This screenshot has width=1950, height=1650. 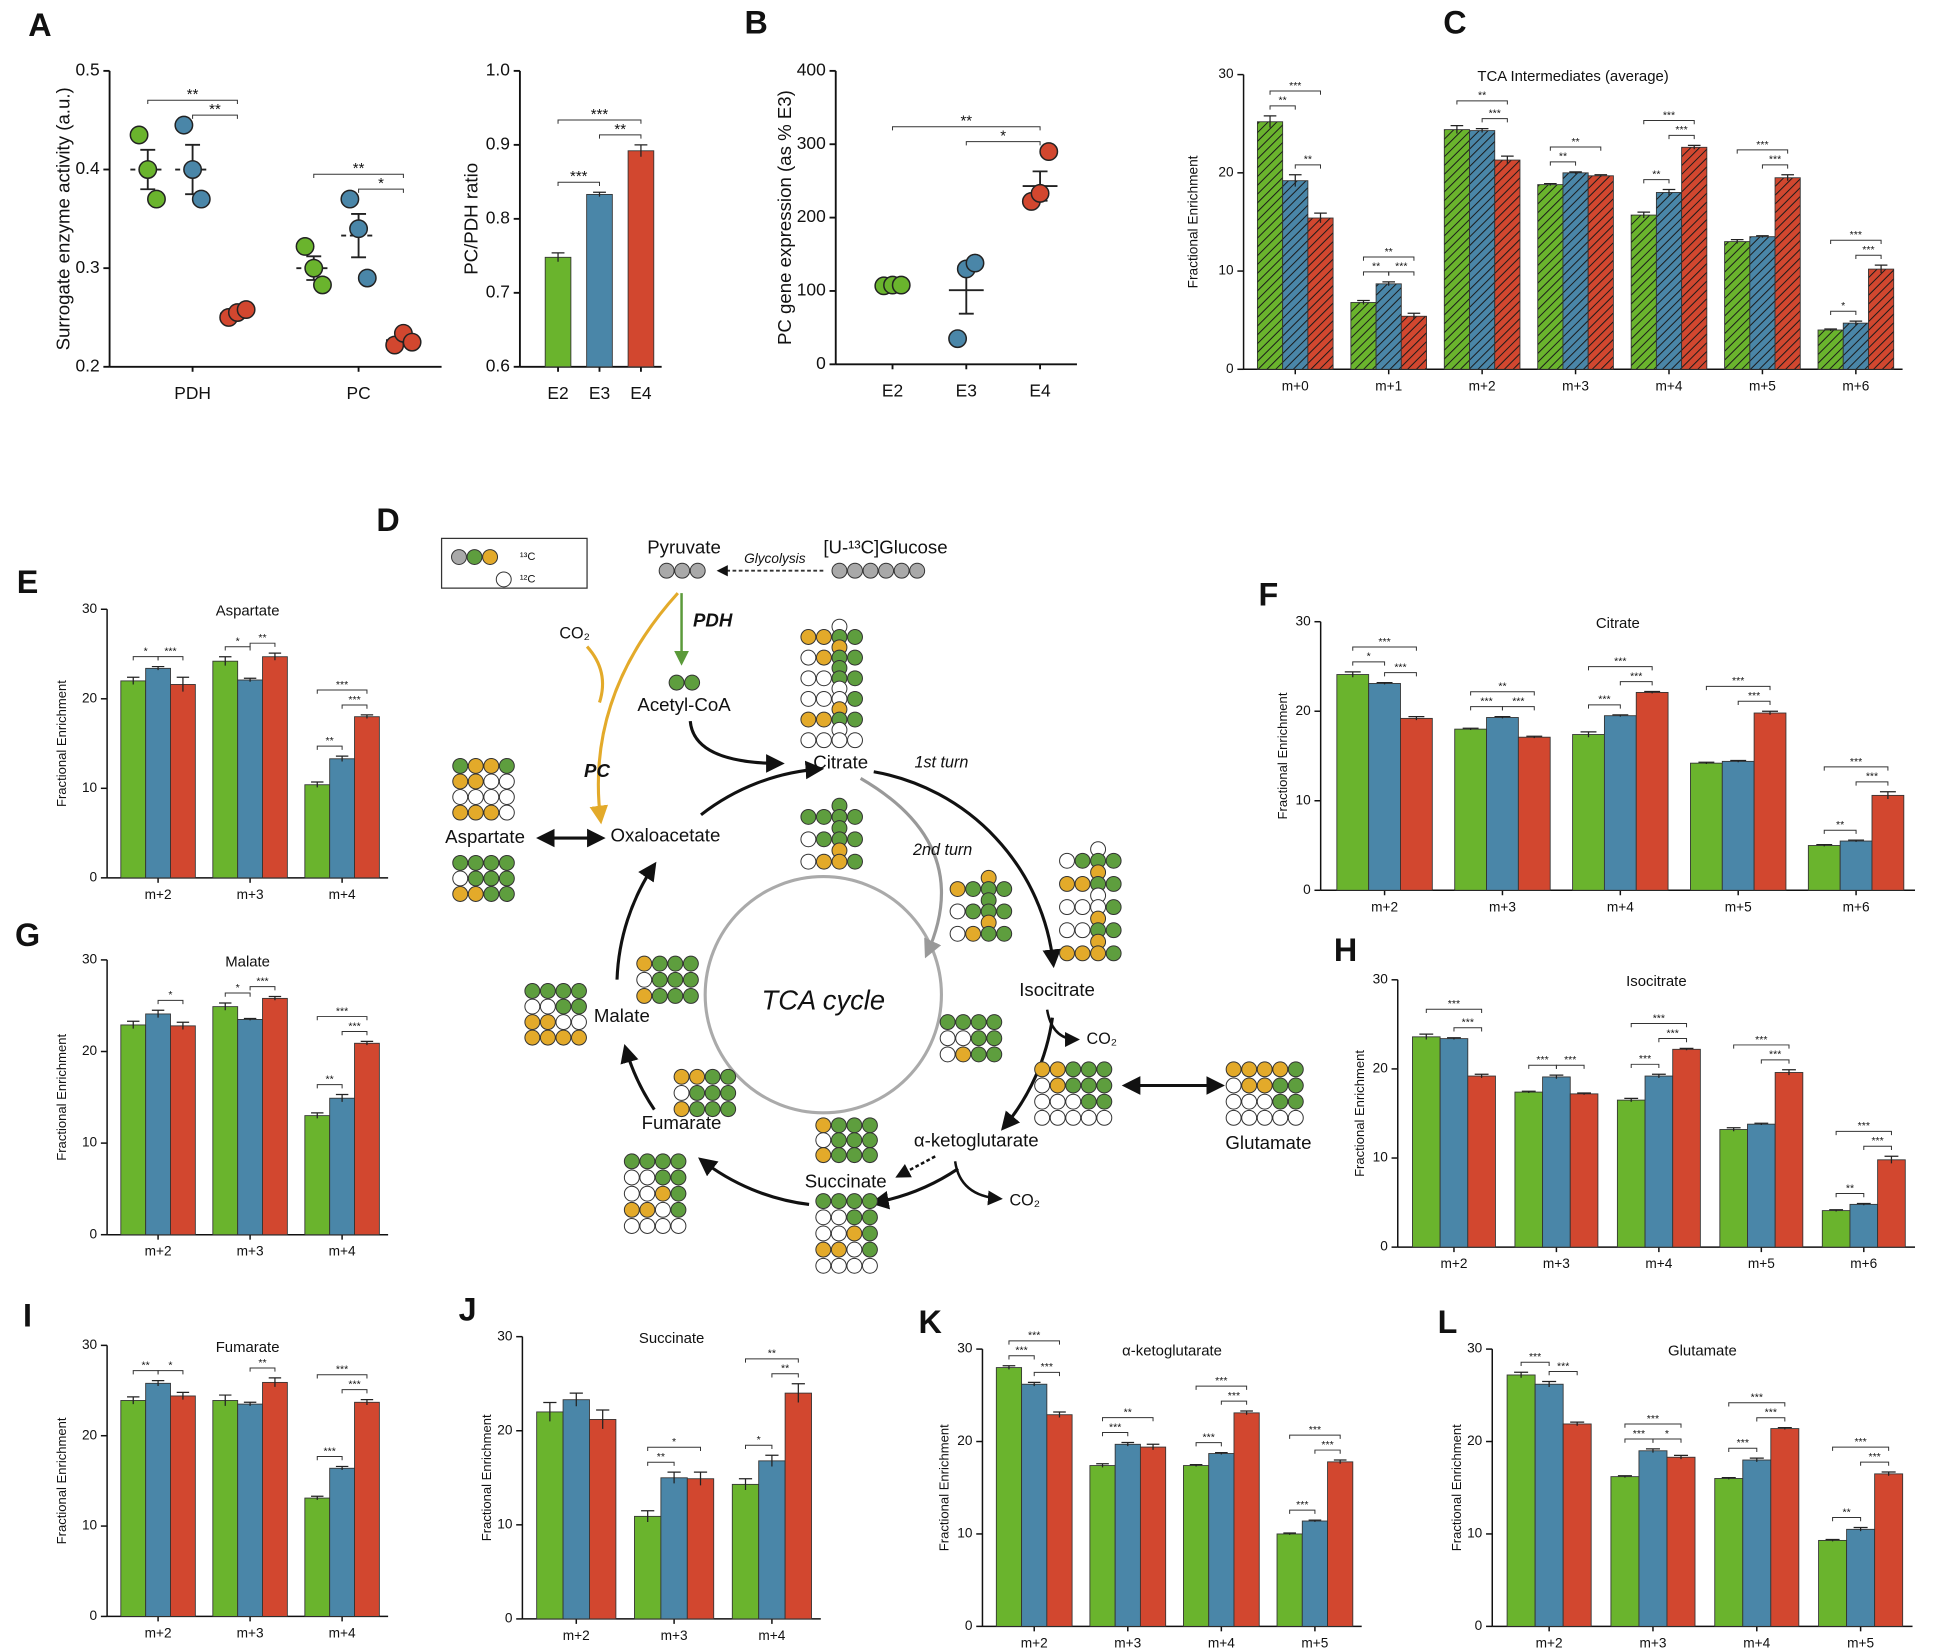 What do you see at coordinates (27, 1316) in the screenshot?
I see `panel-label: I` at bounding box center [27, 1316].